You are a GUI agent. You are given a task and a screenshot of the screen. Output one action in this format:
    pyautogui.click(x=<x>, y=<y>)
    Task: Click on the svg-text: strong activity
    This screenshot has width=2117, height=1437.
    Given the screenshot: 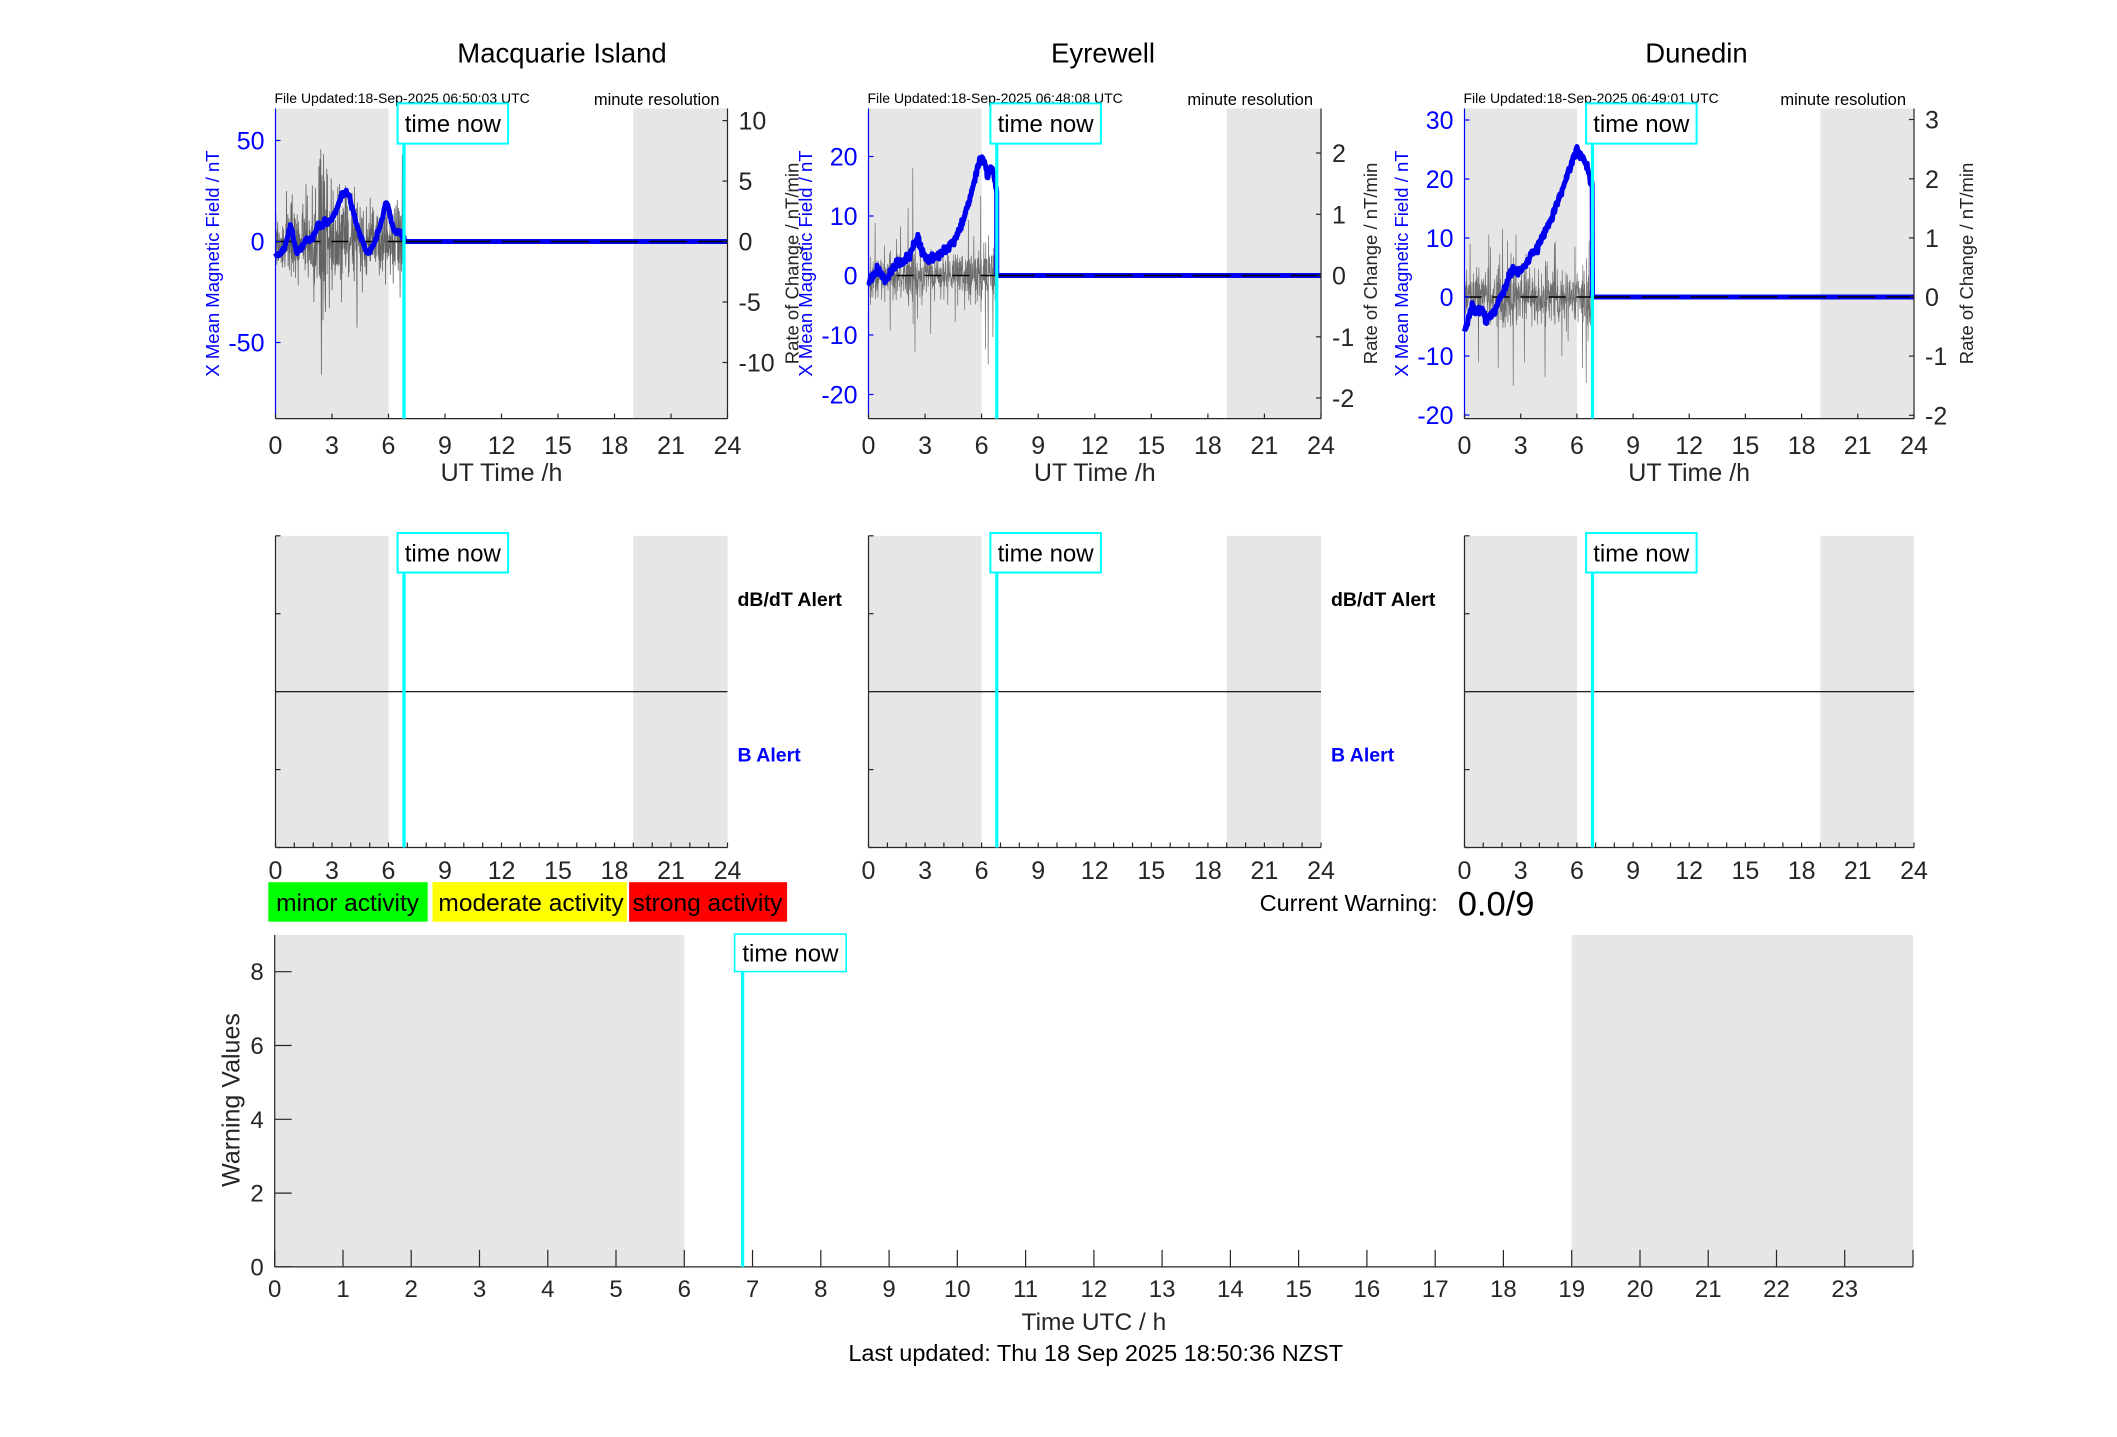 What is the action you would take?
    pyautogui.click(x=708, y=903)
    